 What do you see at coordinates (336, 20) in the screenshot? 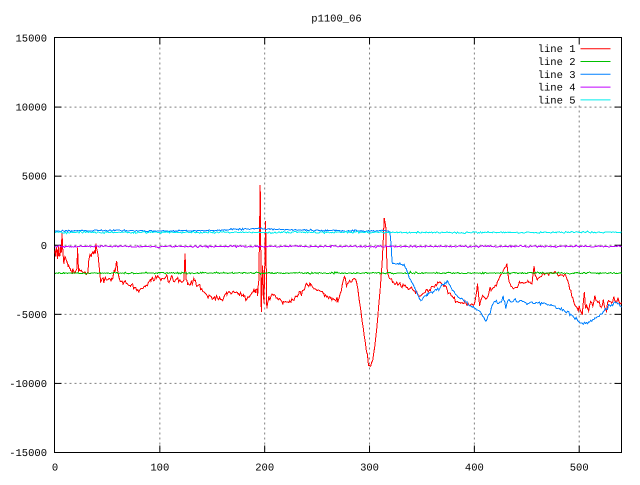
I see `svg-text: p1100_06` at bounding box center [336, 20].